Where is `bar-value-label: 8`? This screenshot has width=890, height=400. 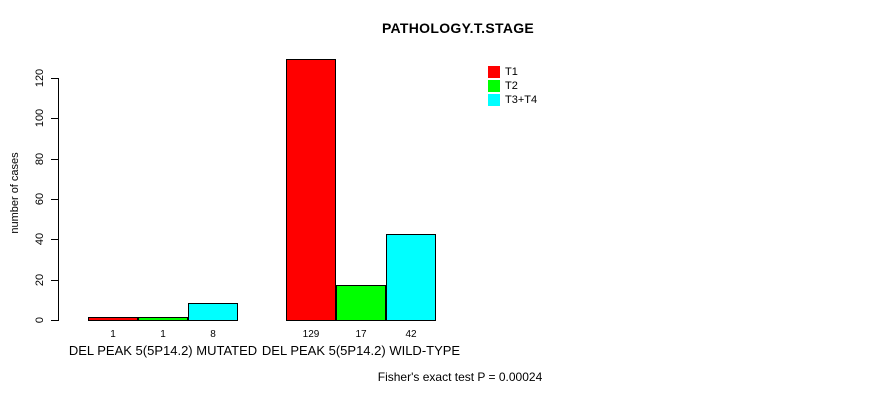
bar-value-label: 8 is located at coordinates (213, 334).